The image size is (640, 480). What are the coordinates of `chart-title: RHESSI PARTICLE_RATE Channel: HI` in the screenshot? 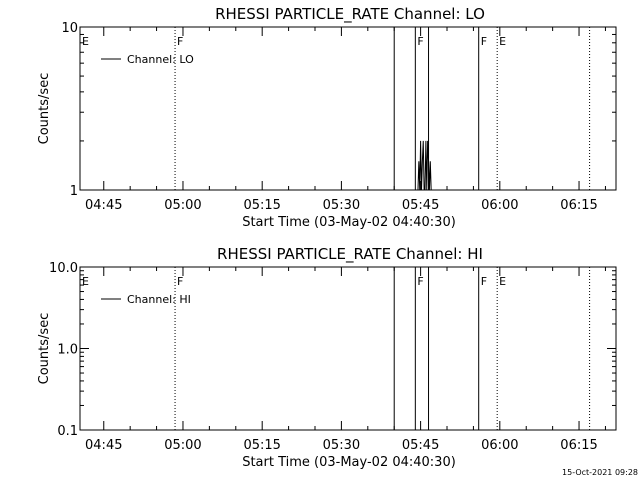 It's located at (350, 254).